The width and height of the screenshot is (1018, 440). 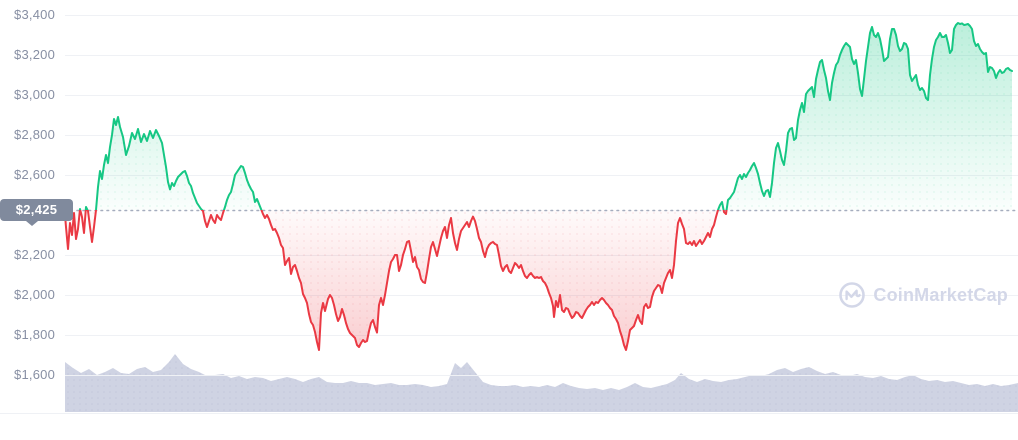 I want to click on volume-series, so click(x=541, y=383).